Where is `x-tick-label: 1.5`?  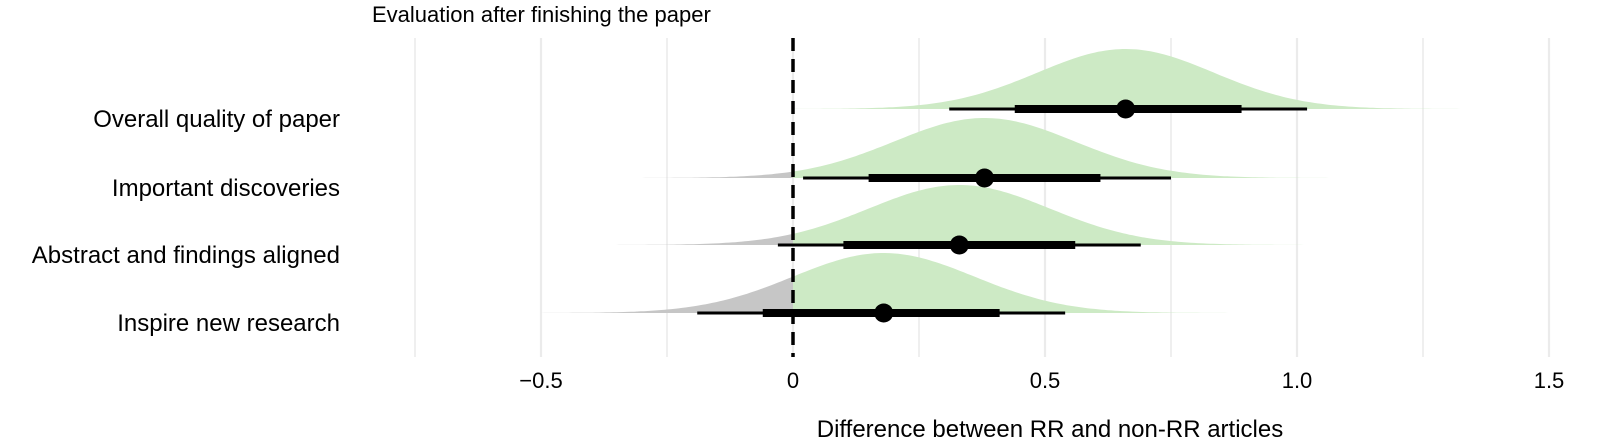 x-tick-label: 1.5 is located at coordinates (1549, 380).